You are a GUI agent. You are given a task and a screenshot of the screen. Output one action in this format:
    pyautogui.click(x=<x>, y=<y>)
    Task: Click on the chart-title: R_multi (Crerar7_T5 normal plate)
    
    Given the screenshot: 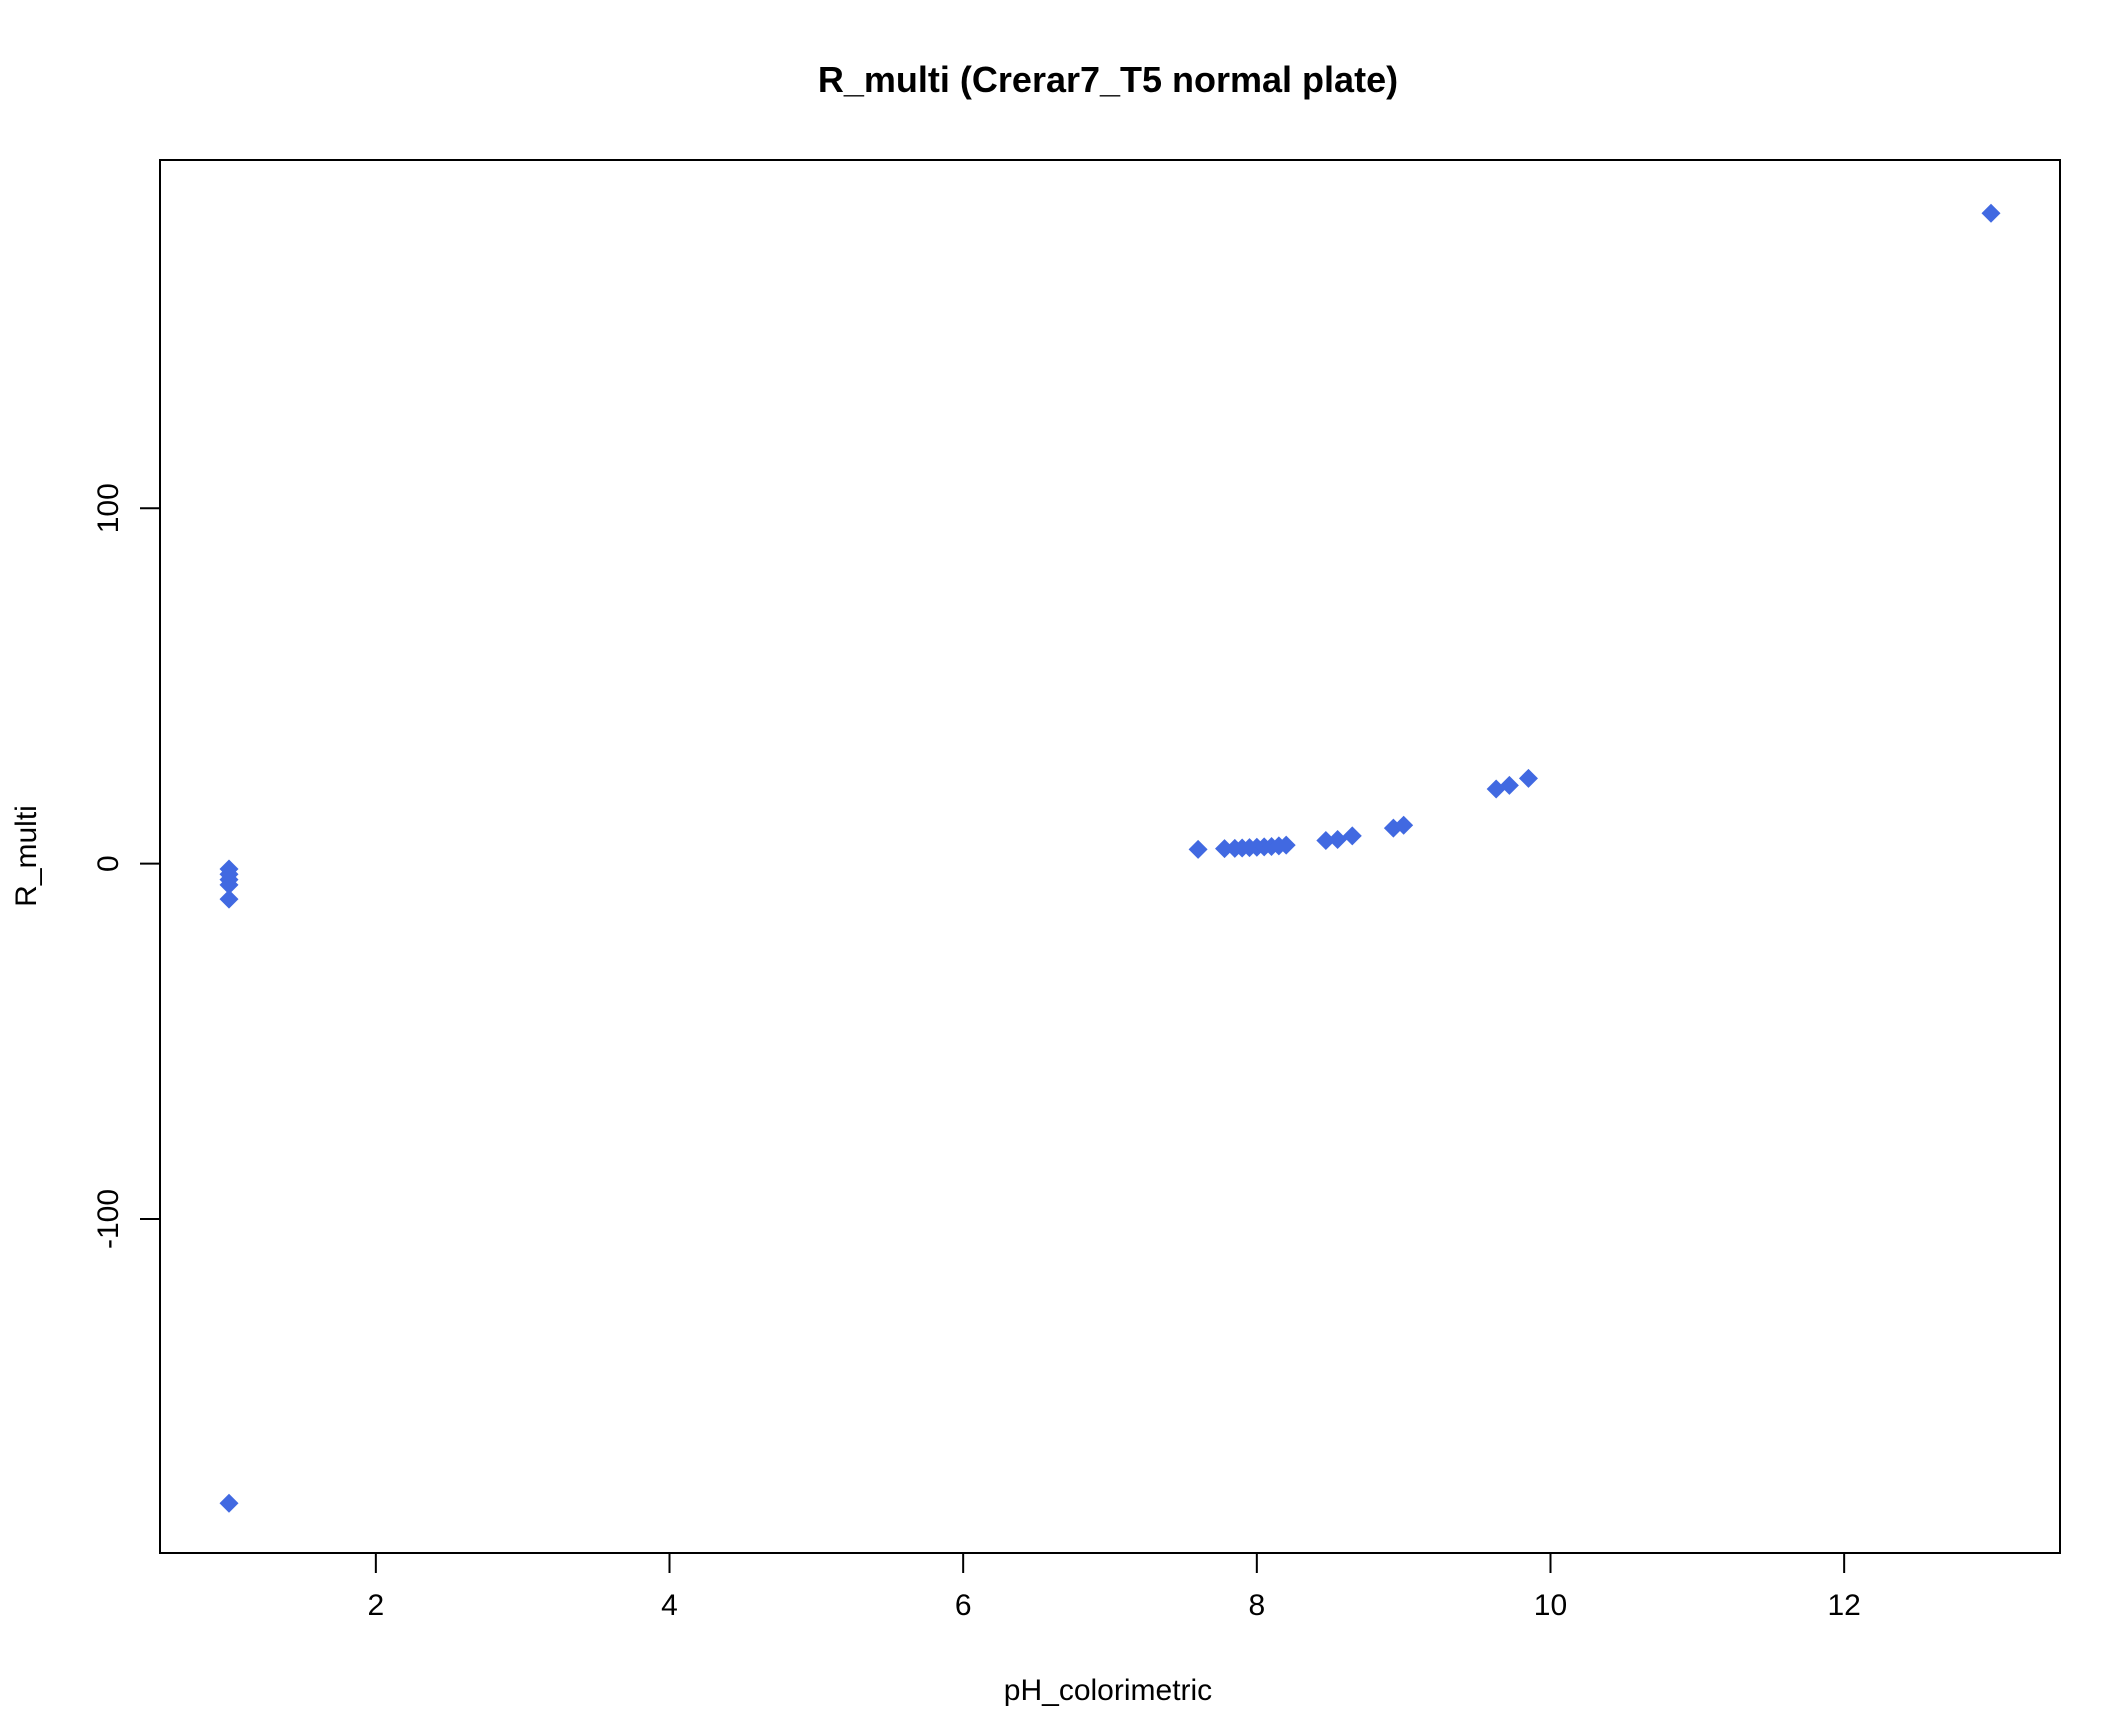 What is the action you would take?
    pyautogui.click(x=1108, y=79)
    